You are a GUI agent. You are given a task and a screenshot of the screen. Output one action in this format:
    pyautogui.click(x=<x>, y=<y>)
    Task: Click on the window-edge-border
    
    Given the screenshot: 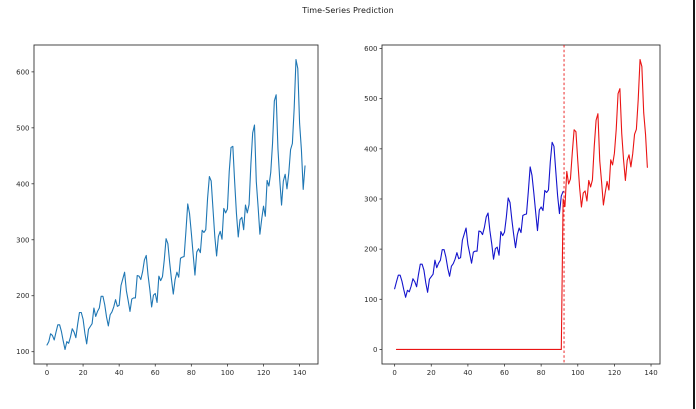 What is the action you would take?
    pyautogui.click(x=694, y=204)
    